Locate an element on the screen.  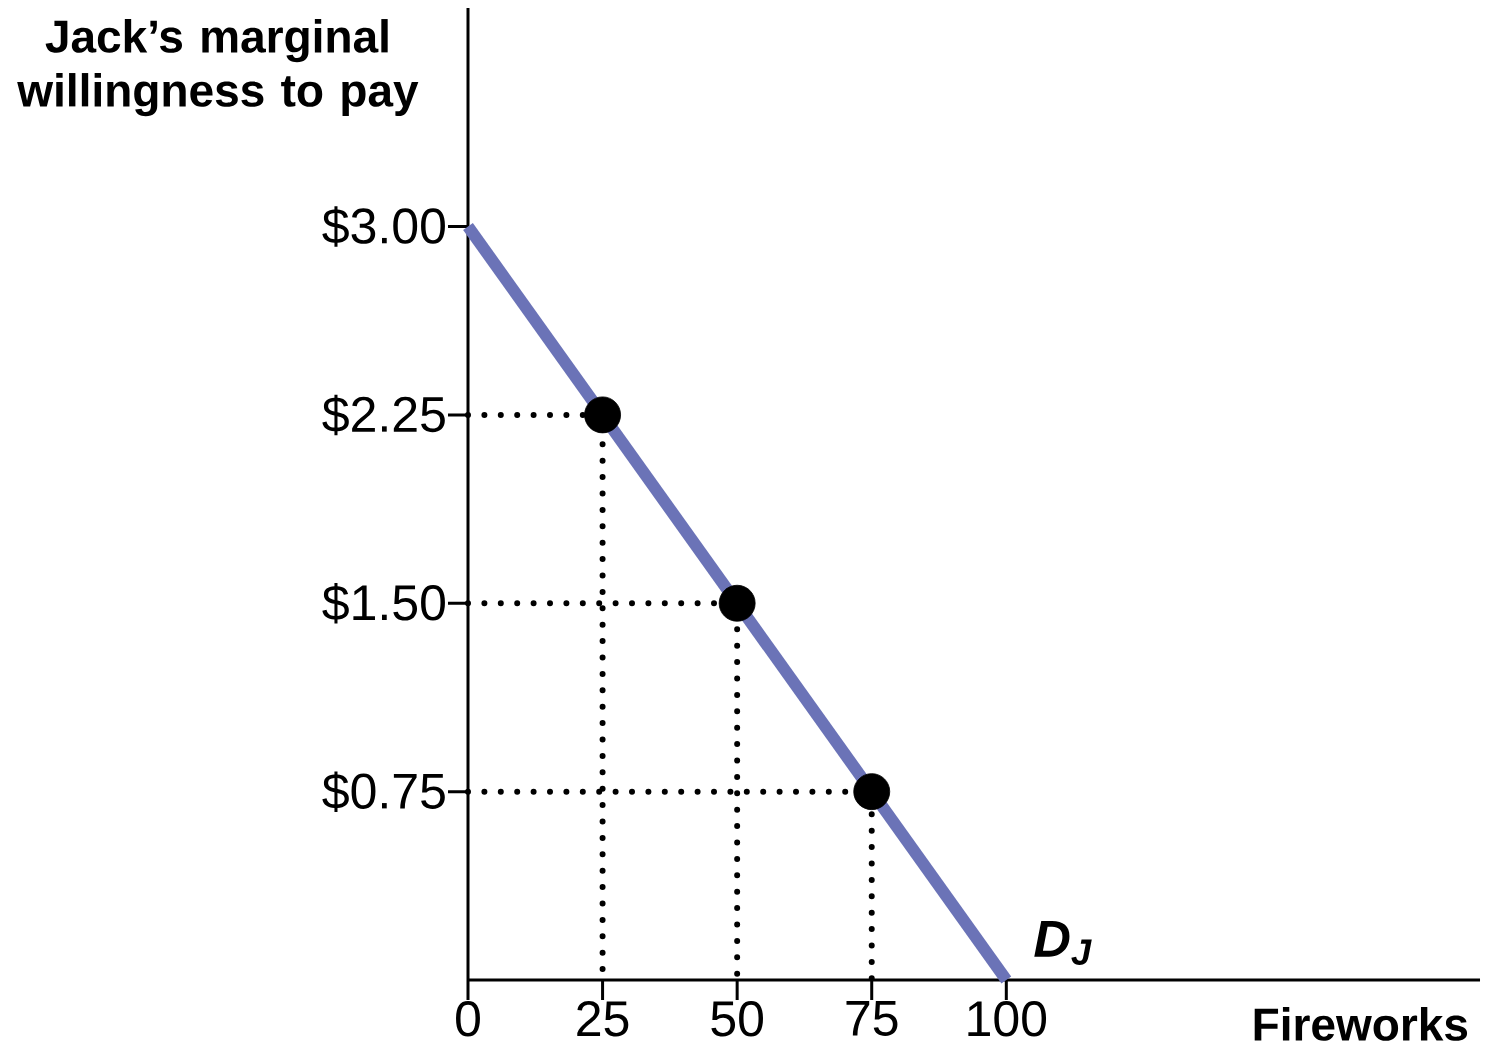
y-tick-label: $2.25 is located at coordinates (383, 415).